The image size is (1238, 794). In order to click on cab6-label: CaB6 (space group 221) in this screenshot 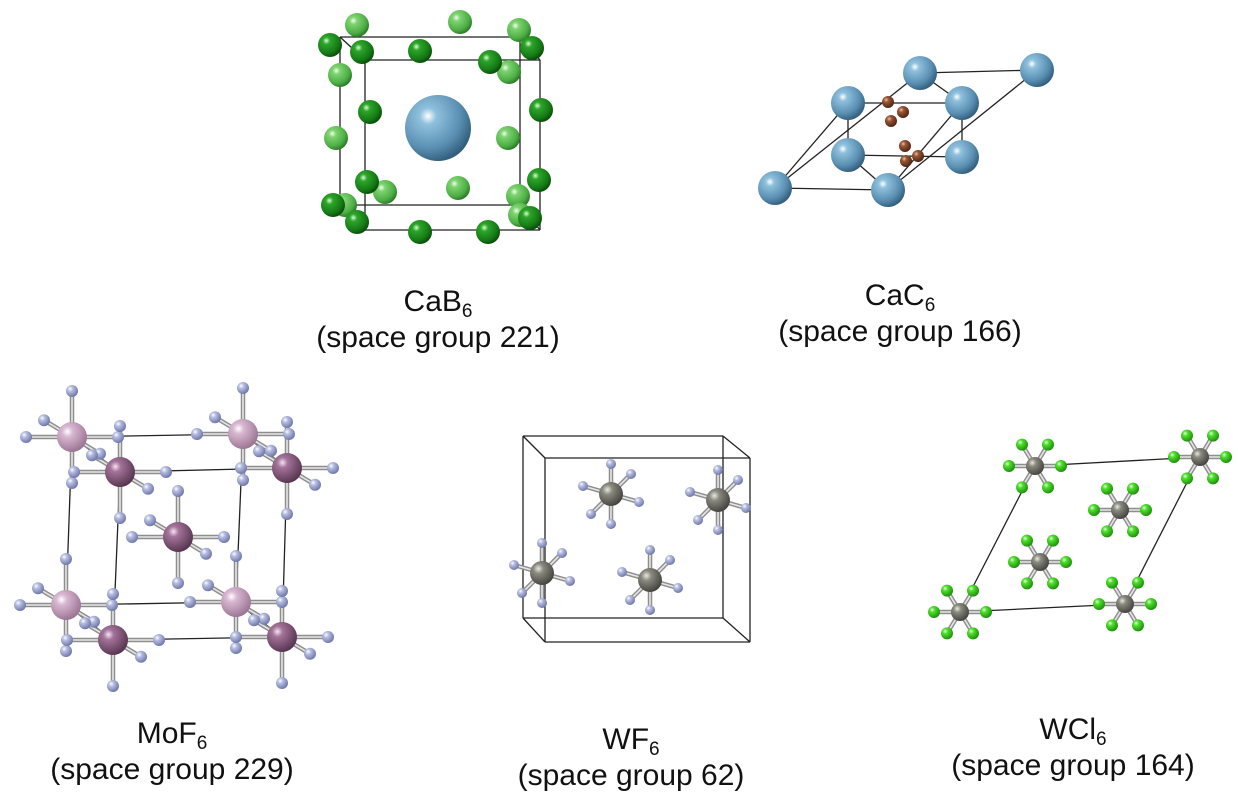, I will do `click(438, 320)`.